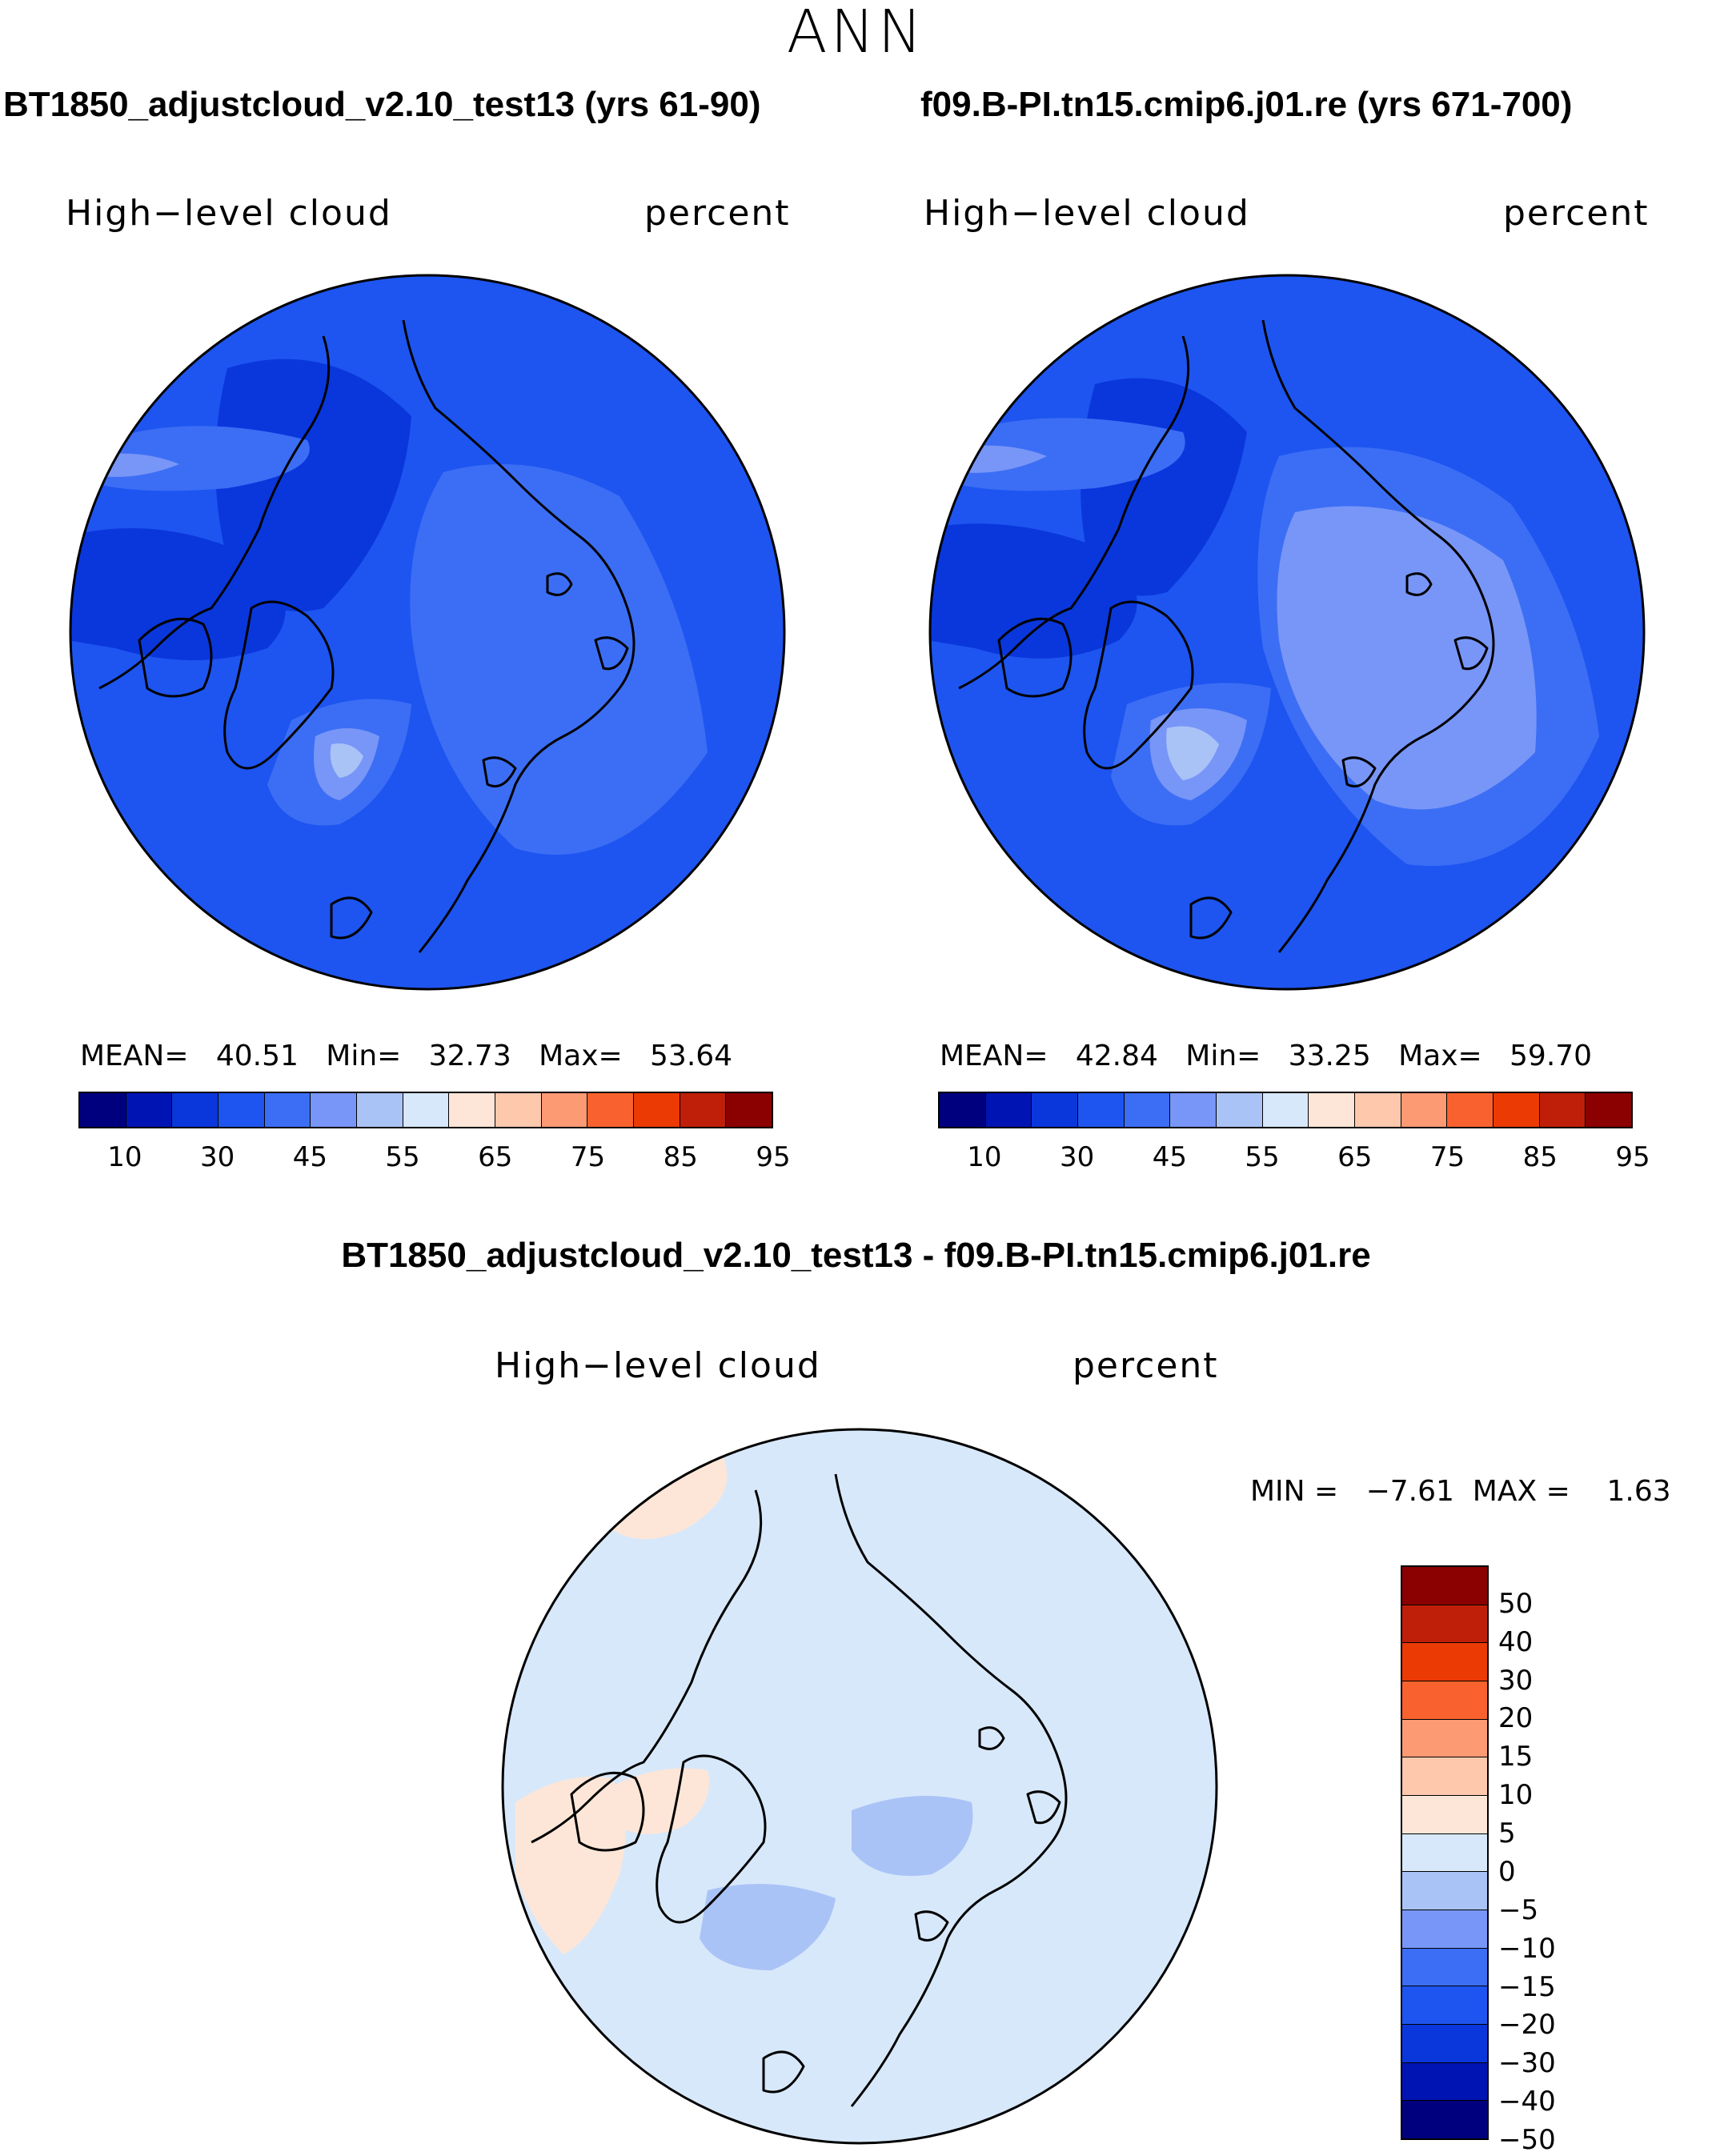  What do you see at coordinates (1507, 1834) in the screenshot?
I see `panel3-colorbar-label: 5` at bounding box center [1507, 1834].